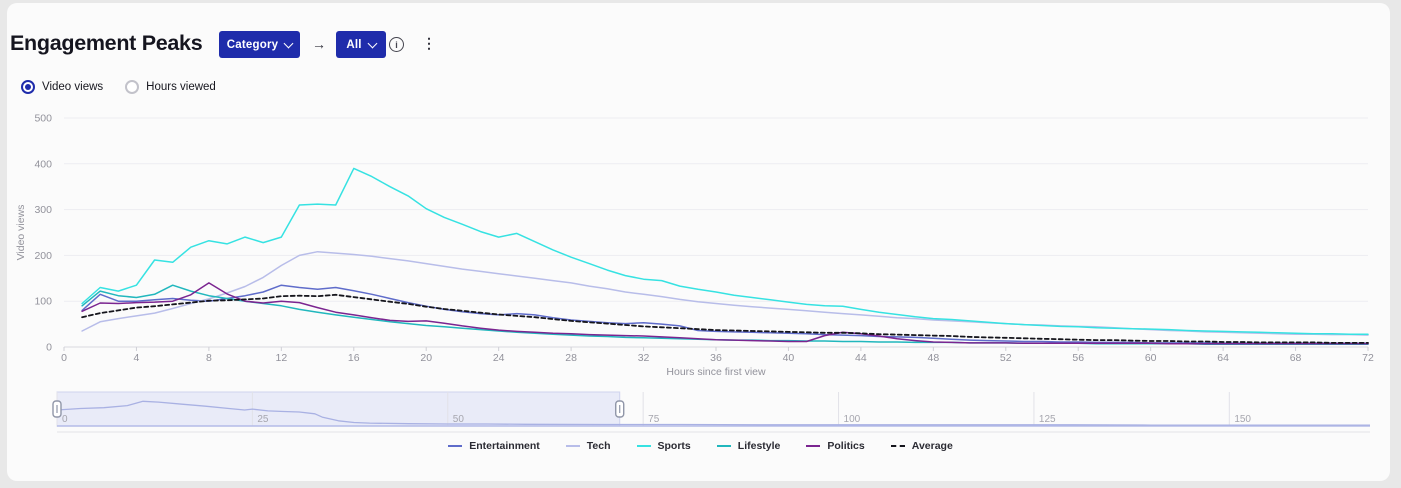 The width and height of the screenshot is (1401, 488). What do you see at coordinates (1006, 358) in the screenshot?
I see `x-tick-label: 52` at bounding box center [1006, 358].